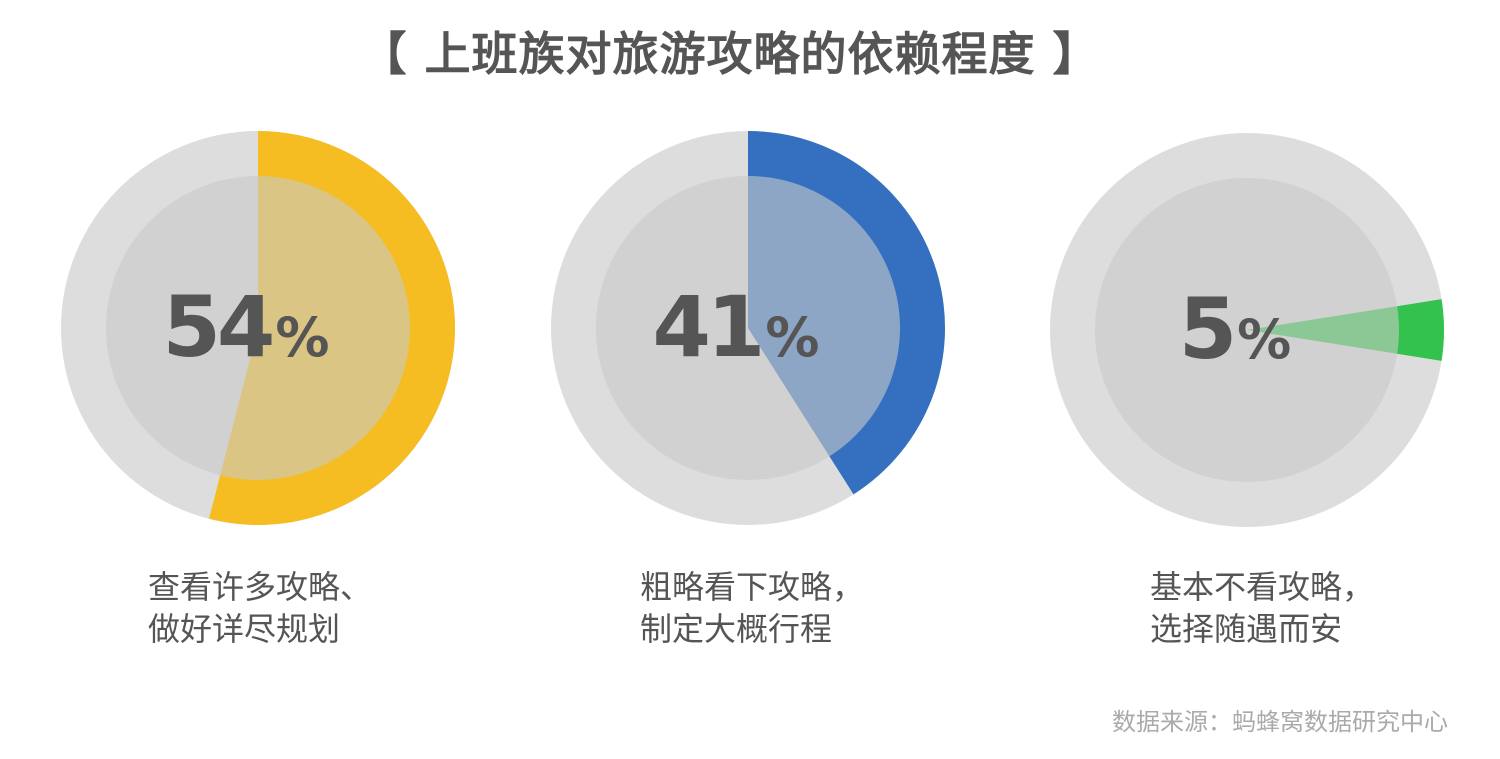  Describe the element at coordinates (298, 608) in the screenshot. I see `chart-label-1: 查看许多攻略、 做好详尽规划` at that location.